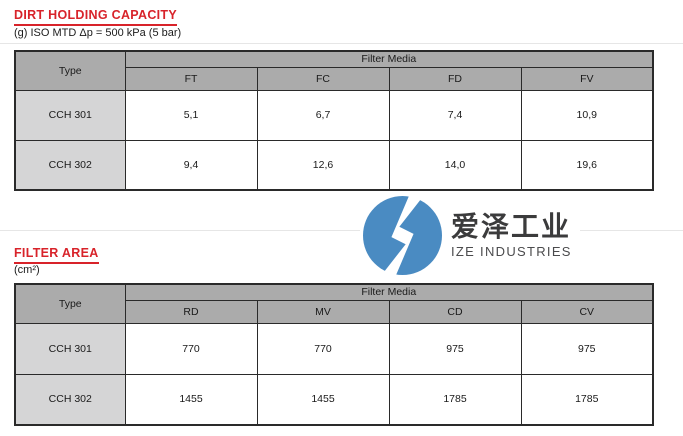  What do you see at coordinates (323, 78) in the screenshot?
I see `column-header-fc: FC` at bounding box center [323, 78].